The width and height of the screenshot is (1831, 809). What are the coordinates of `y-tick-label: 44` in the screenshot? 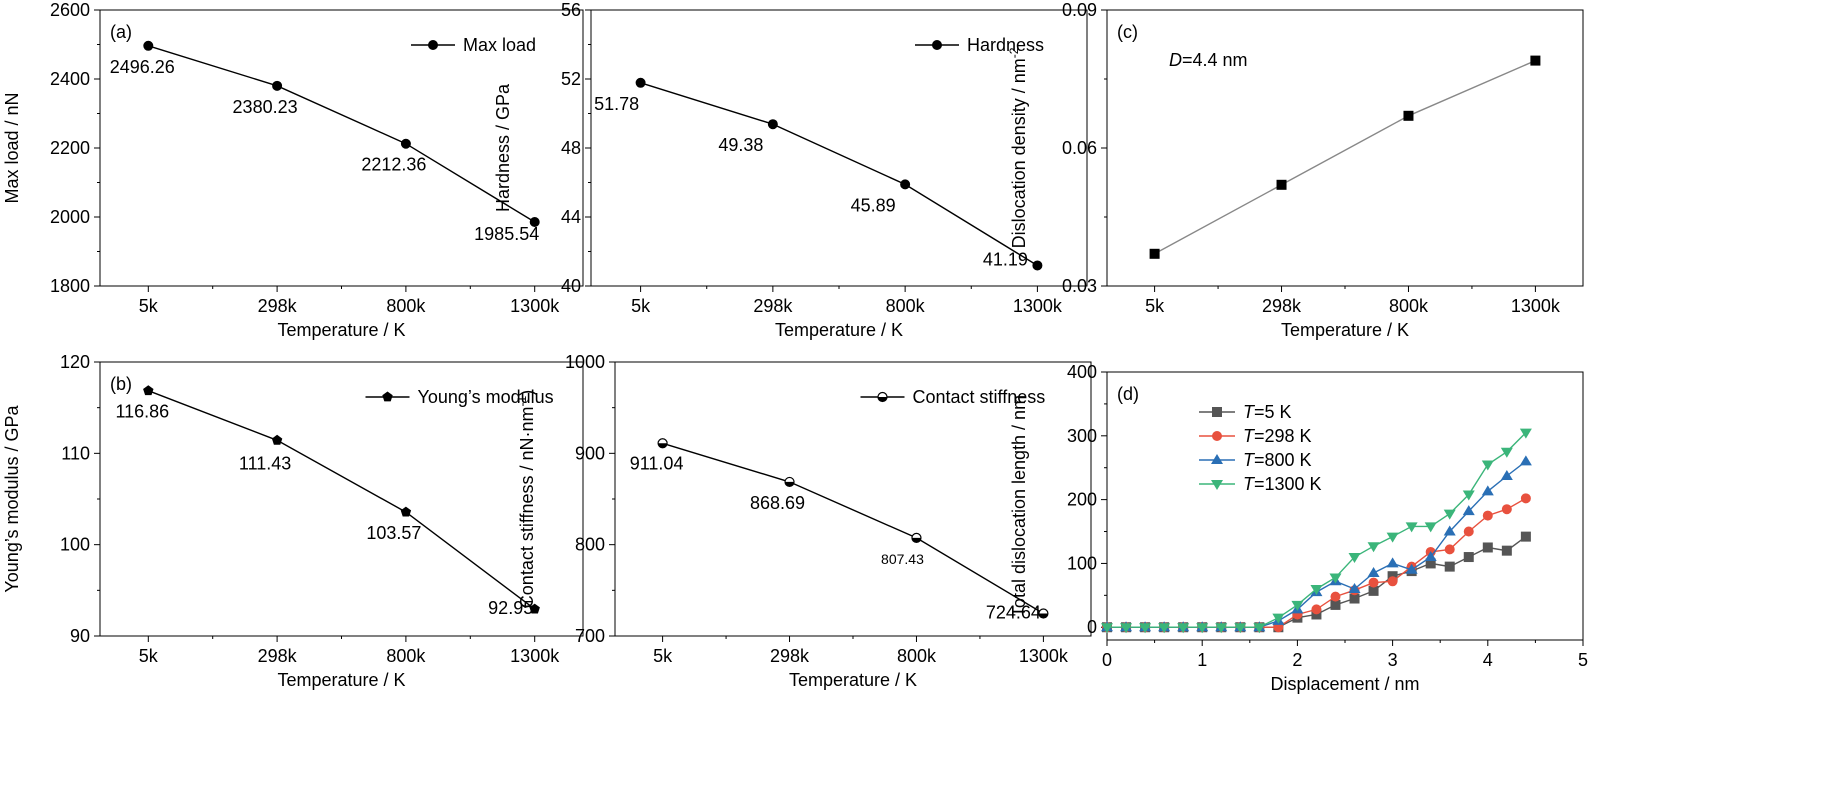 It's located at (571, 217).